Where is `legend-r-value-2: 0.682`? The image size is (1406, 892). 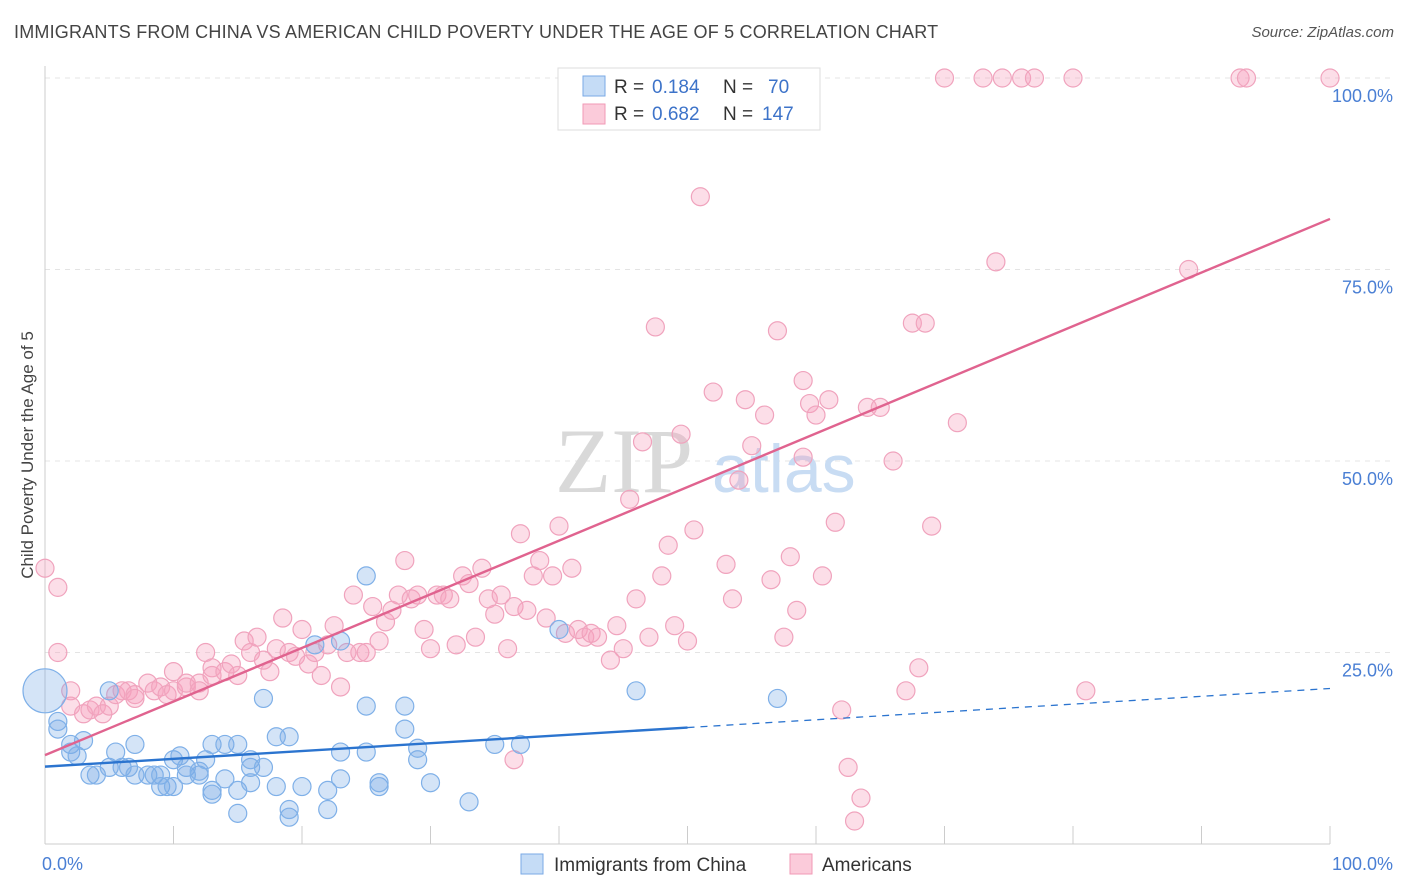 legend-r-value-2: 0.682 is located at coordinates (676, 114).